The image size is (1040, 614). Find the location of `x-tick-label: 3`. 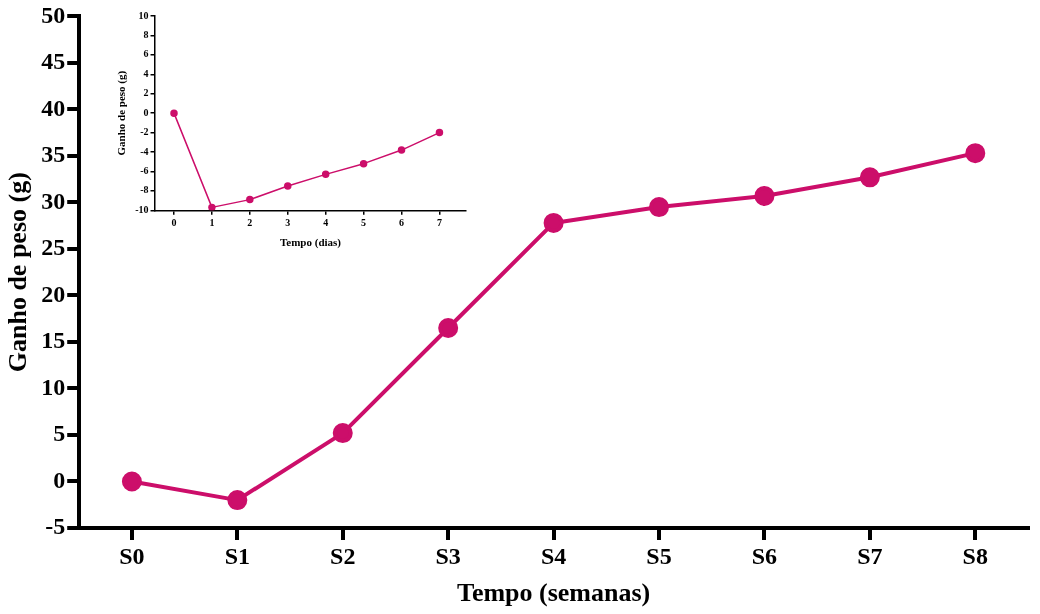

x-tick-label: 3 is located at coordinates (288, 223).